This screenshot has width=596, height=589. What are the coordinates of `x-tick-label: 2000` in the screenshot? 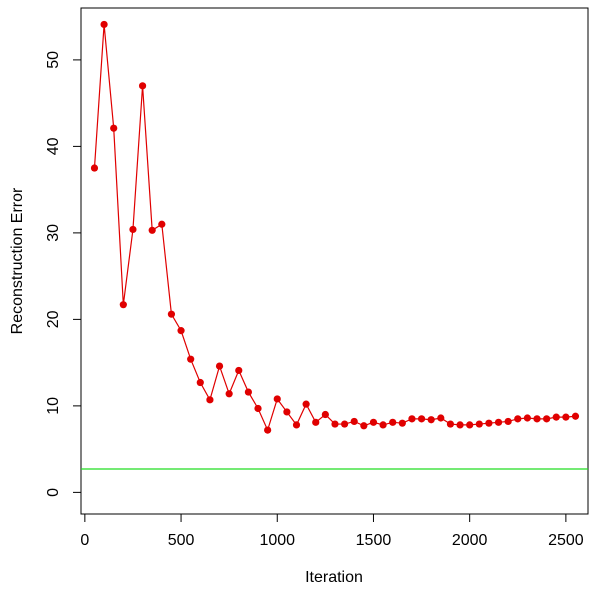 It's located at (470, 540).